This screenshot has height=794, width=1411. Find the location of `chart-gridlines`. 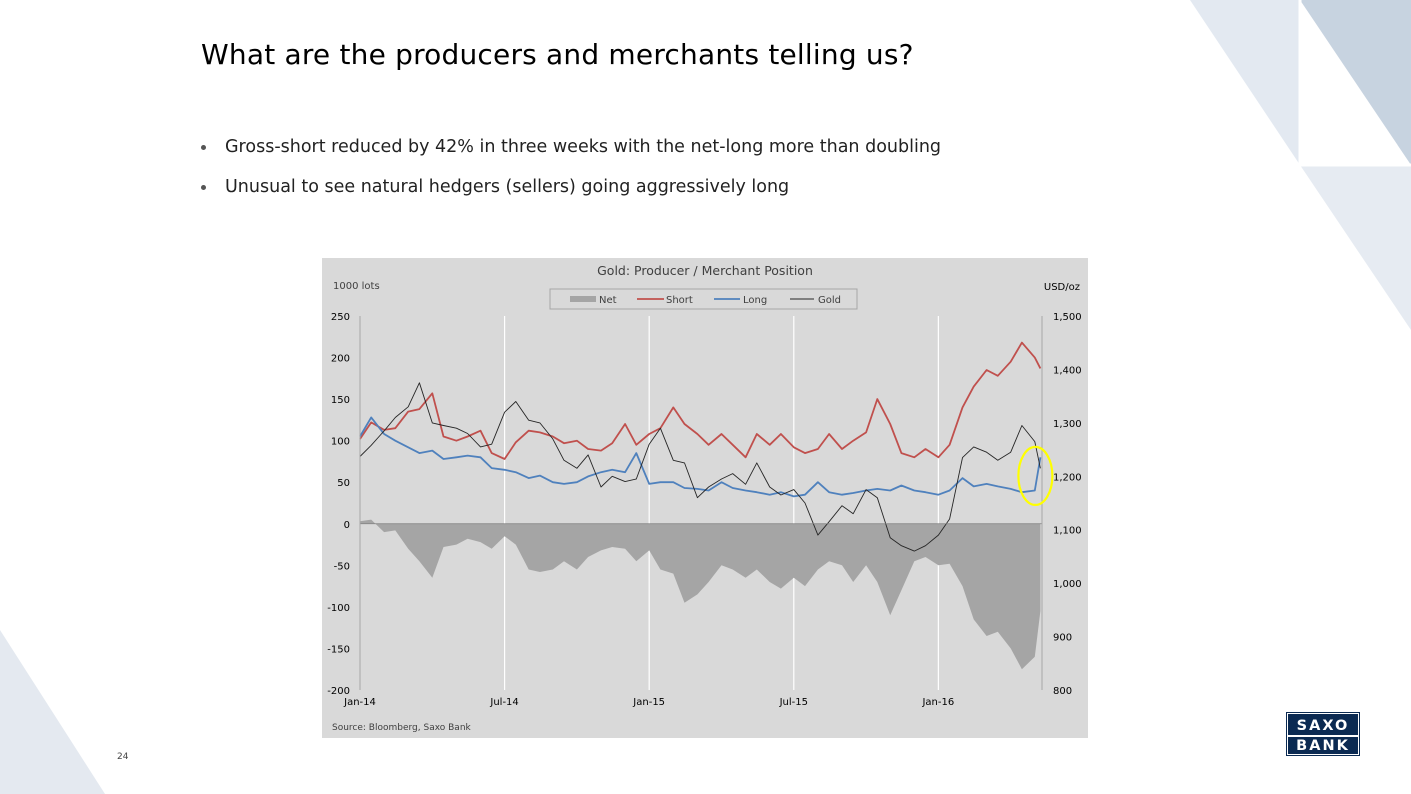

chart-gridlines is located at coordinates (721, 503).